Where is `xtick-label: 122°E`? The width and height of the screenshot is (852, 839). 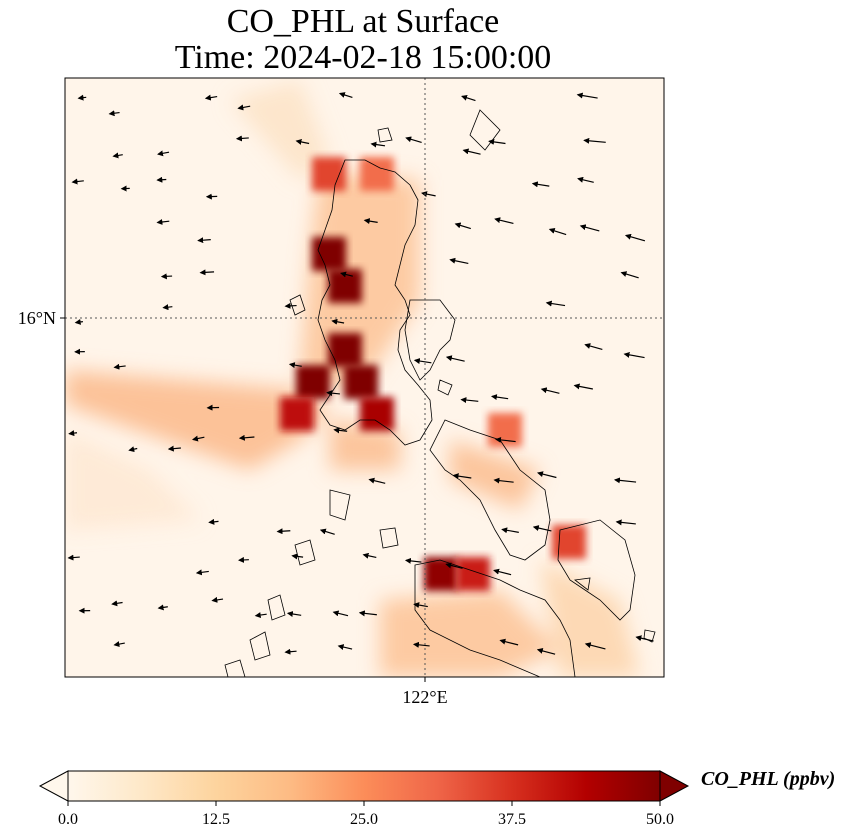
xtick-label: 122°E is located at coordinates (424, 697).